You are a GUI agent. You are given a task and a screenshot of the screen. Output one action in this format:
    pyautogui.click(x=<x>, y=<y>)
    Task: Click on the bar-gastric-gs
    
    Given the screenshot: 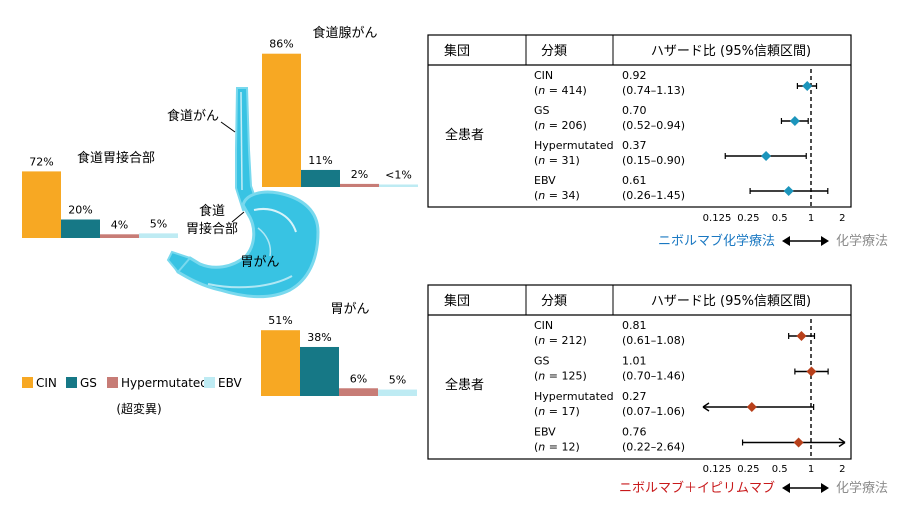 What is the action you would take?
    pyautogui.click(x=319, y=371)
    